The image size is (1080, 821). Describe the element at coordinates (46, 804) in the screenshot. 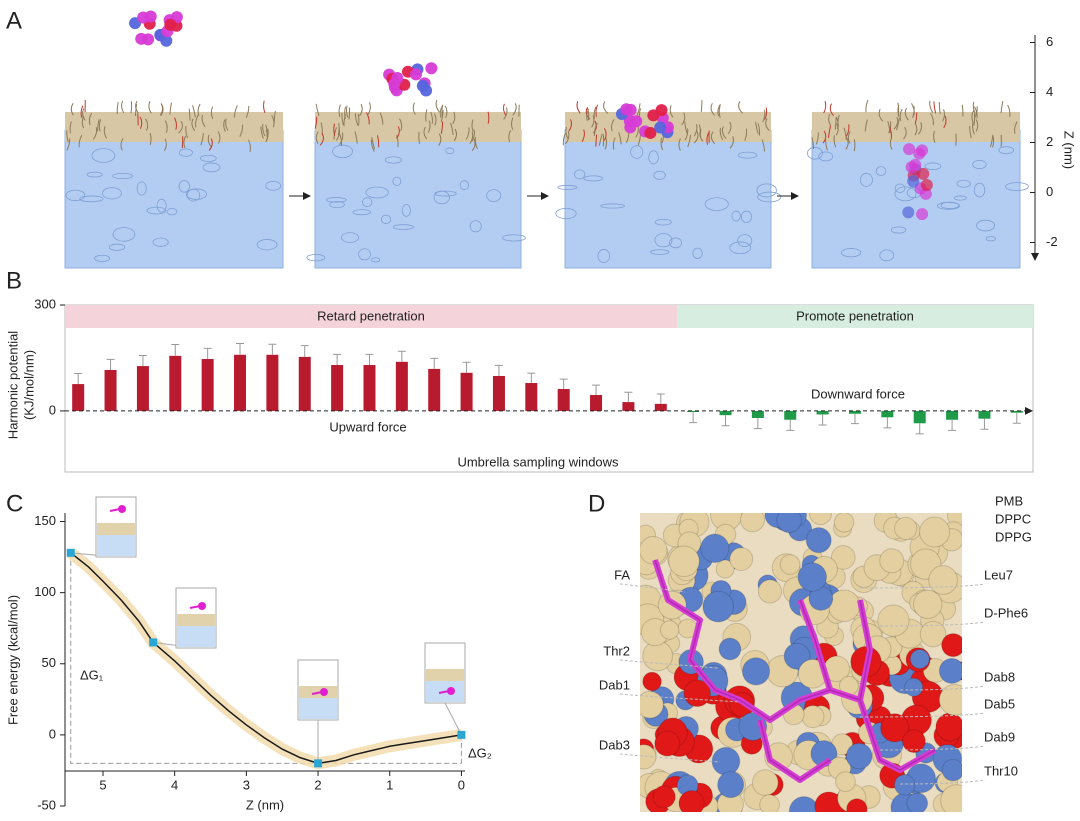

I see `y-tick-label: -50` at that location.